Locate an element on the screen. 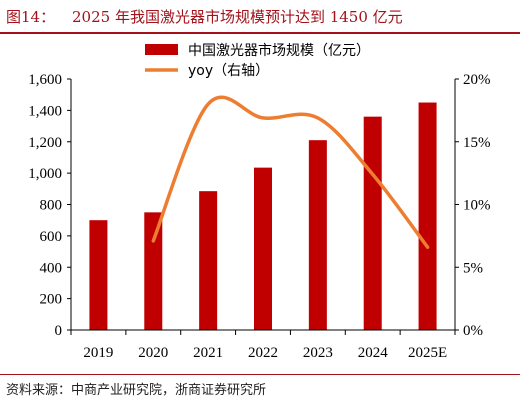 This screenshot has height=402, width=520. bar-2022 is located at coordinates (263, 248).